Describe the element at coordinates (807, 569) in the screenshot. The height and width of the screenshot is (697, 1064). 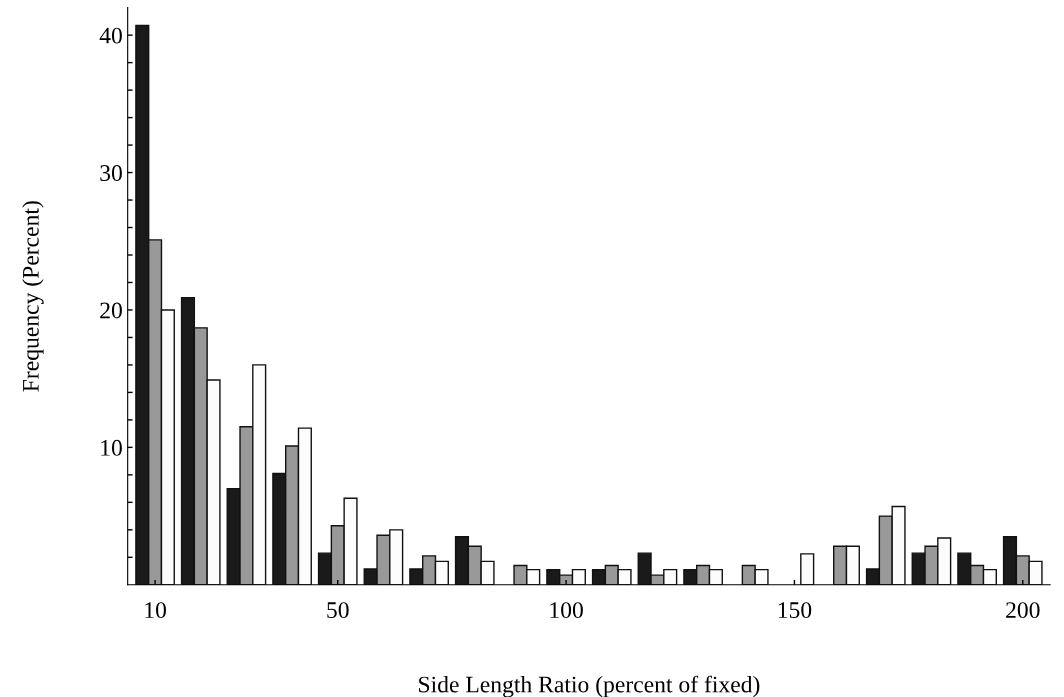
I see `bar` at that location.